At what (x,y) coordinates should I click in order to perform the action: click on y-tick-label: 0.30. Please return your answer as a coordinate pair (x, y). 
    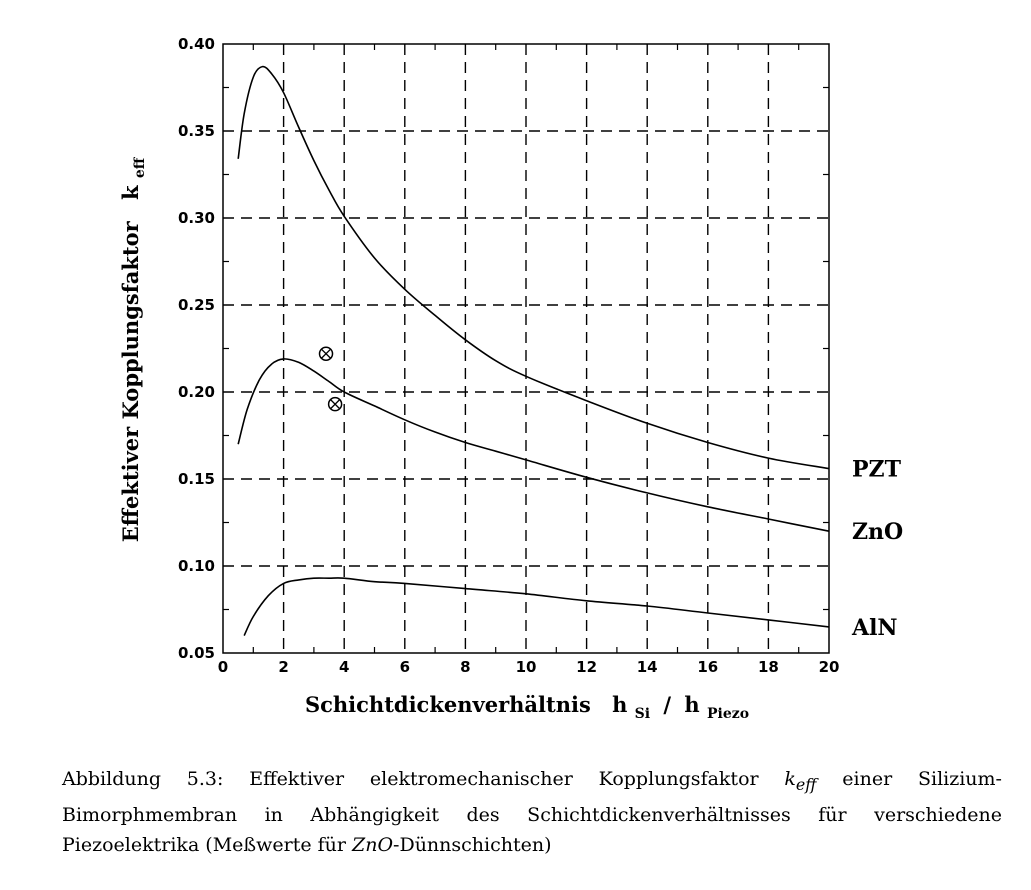
    Looking at the image, I should click on (196, 218).